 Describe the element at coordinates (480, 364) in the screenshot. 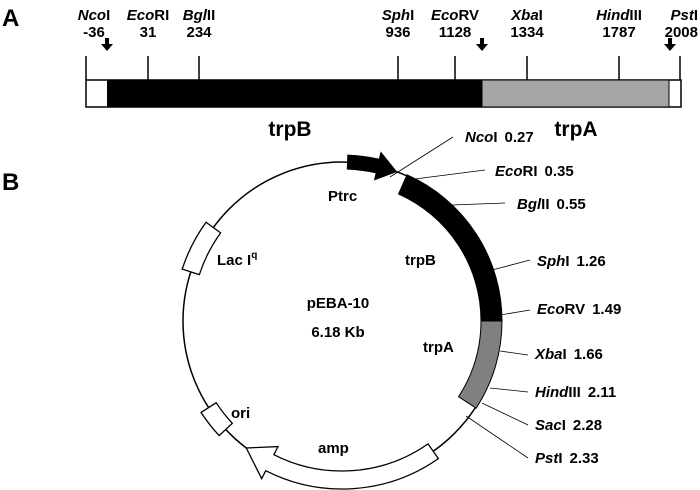

I see `trpA-arc` at that location.